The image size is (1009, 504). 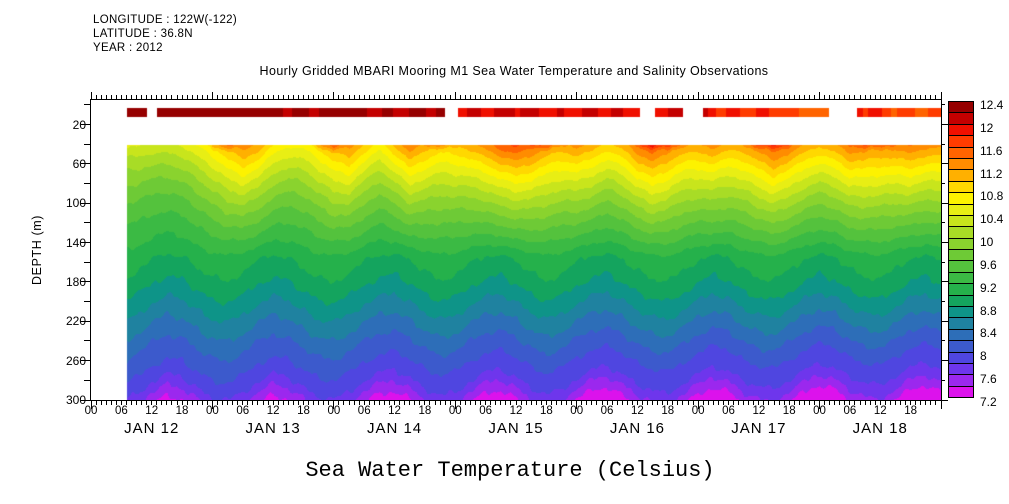 I want to click on colorbar-tick-label: 11.2, so click(x=991, y=173).